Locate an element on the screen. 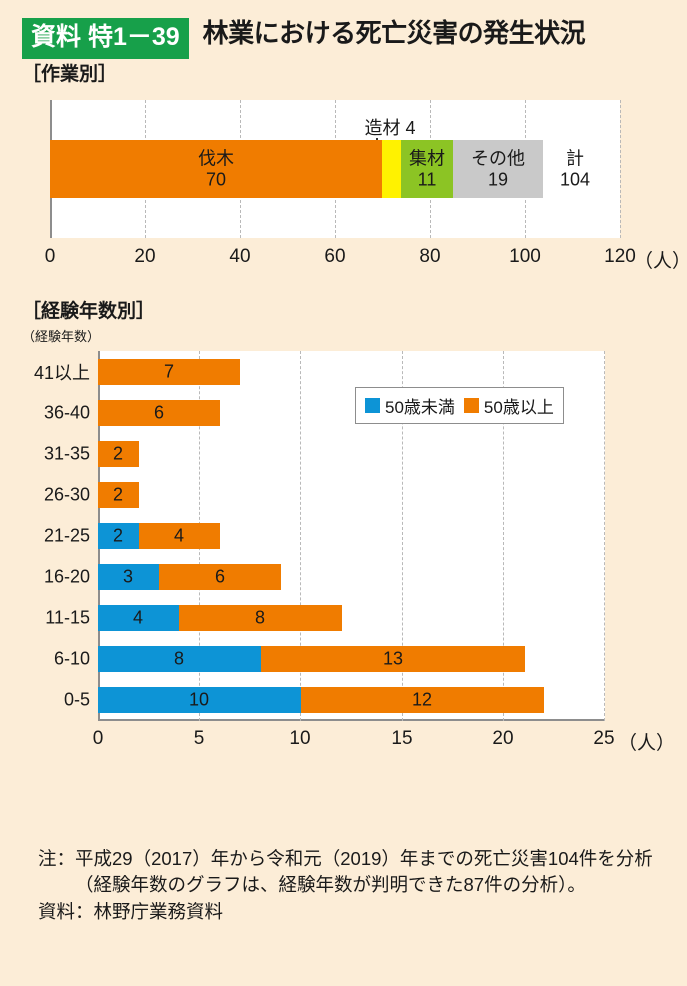 Image resolution: width=687 pixels, height=986 pixels. chart2-category-41plus: 41以上 is located at coordinates (61, 373).